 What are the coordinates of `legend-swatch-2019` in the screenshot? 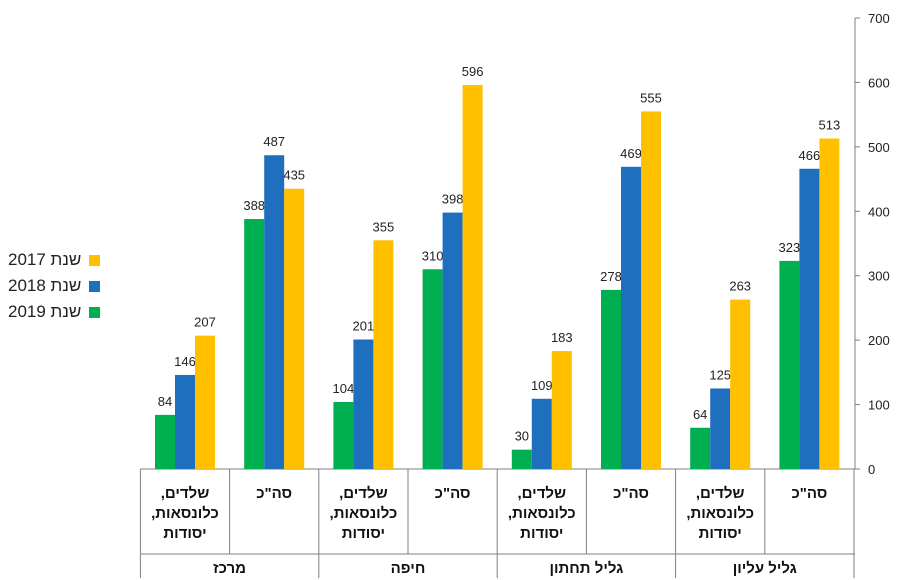 It's located at (95, 312).